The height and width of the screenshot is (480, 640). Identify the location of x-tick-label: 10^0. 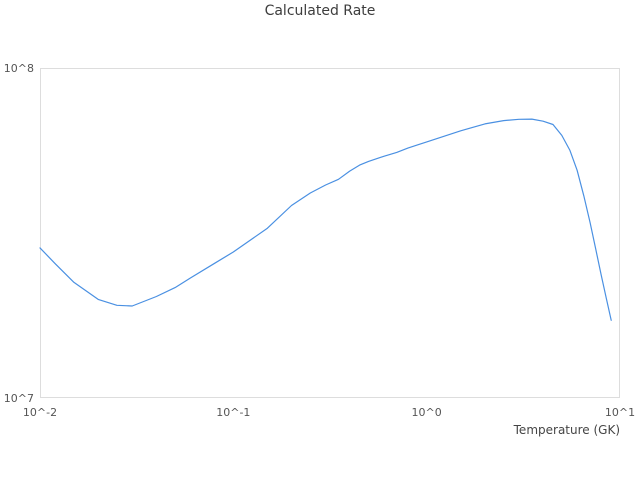
(426, 412).